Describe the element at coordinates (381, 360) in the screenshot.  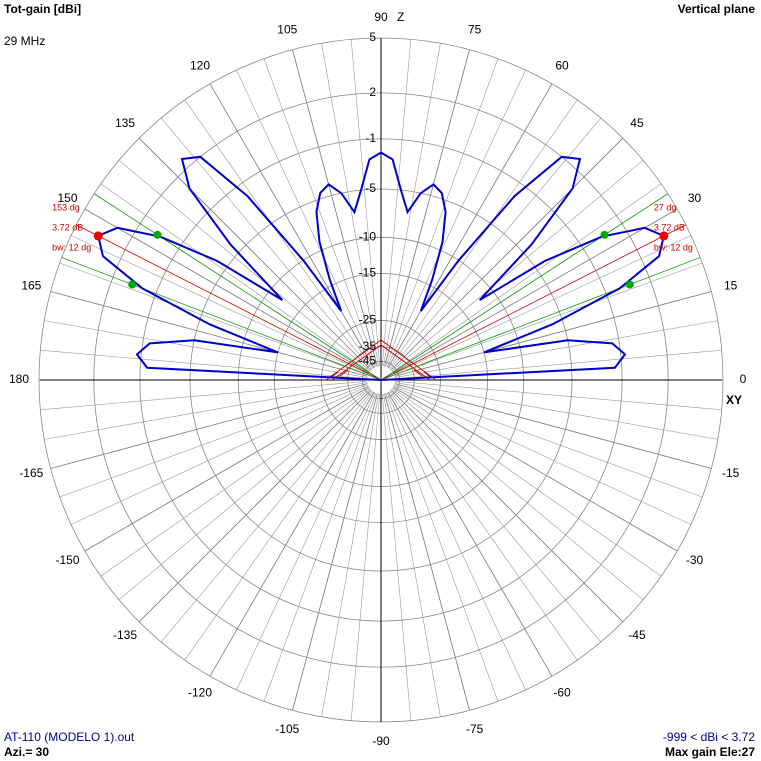
I see `antenna-symbol` at that location.